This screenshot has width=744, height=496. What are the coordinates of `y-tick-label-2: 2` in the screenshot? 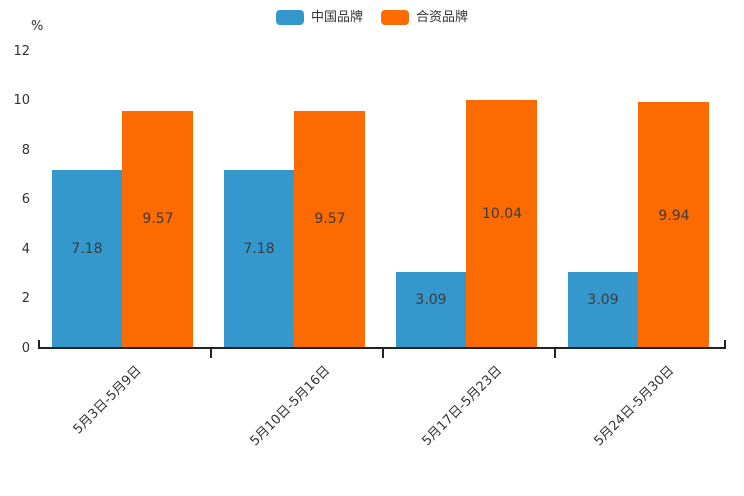 It's located at (25, 298).